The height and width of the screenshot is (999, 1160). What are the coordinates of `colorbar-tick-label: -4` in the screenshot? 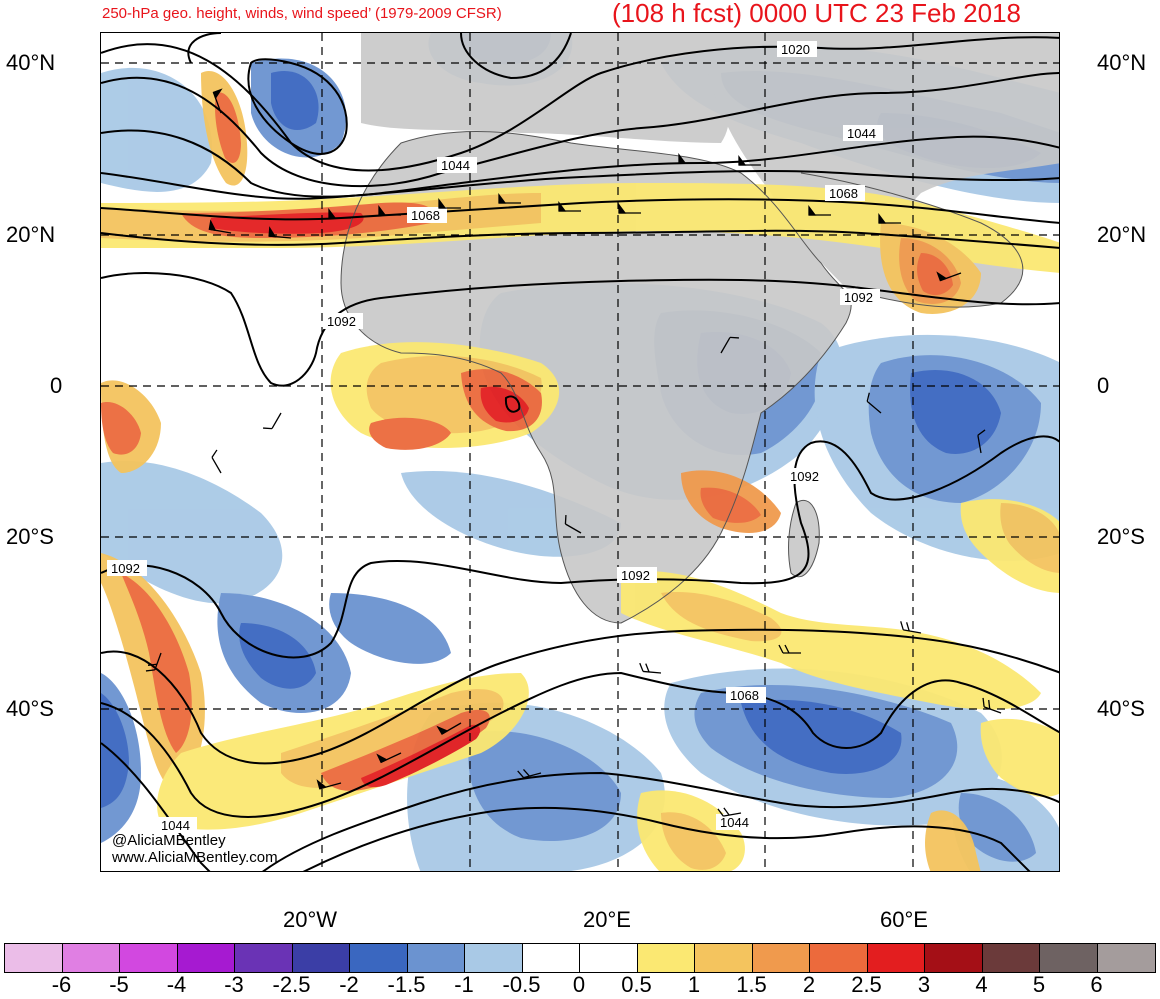 It's located at (176, 984).